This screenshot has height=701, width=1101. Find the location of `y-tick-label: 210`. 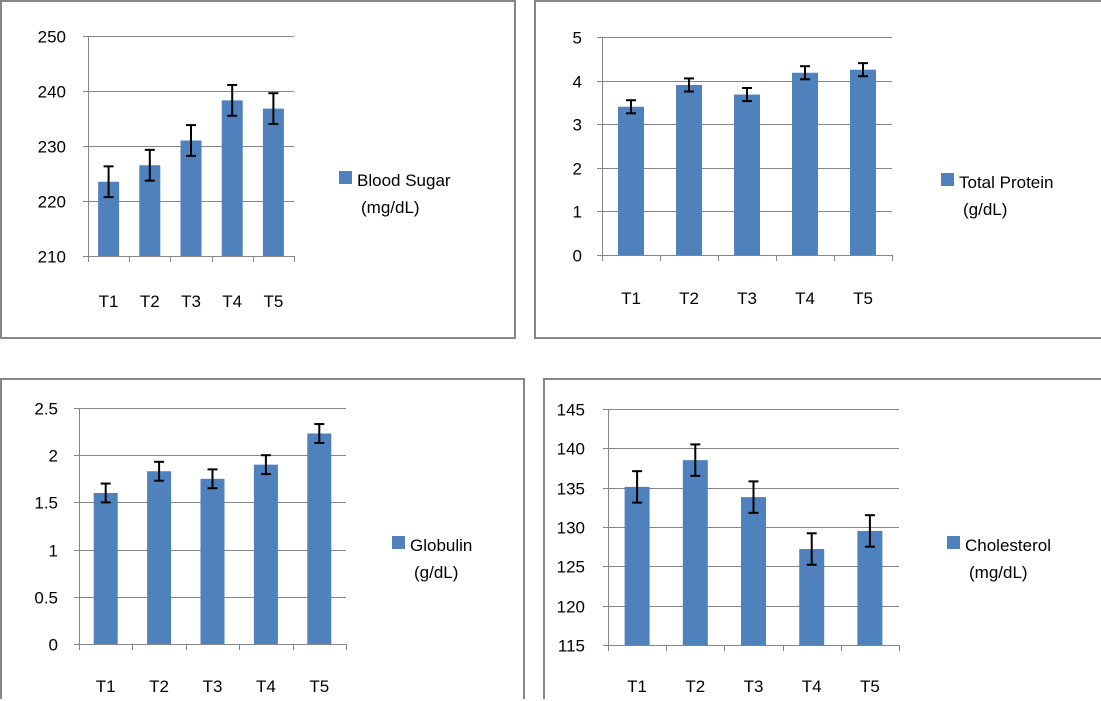

y-tick-label: 210 is located at coordinates (52, 257).